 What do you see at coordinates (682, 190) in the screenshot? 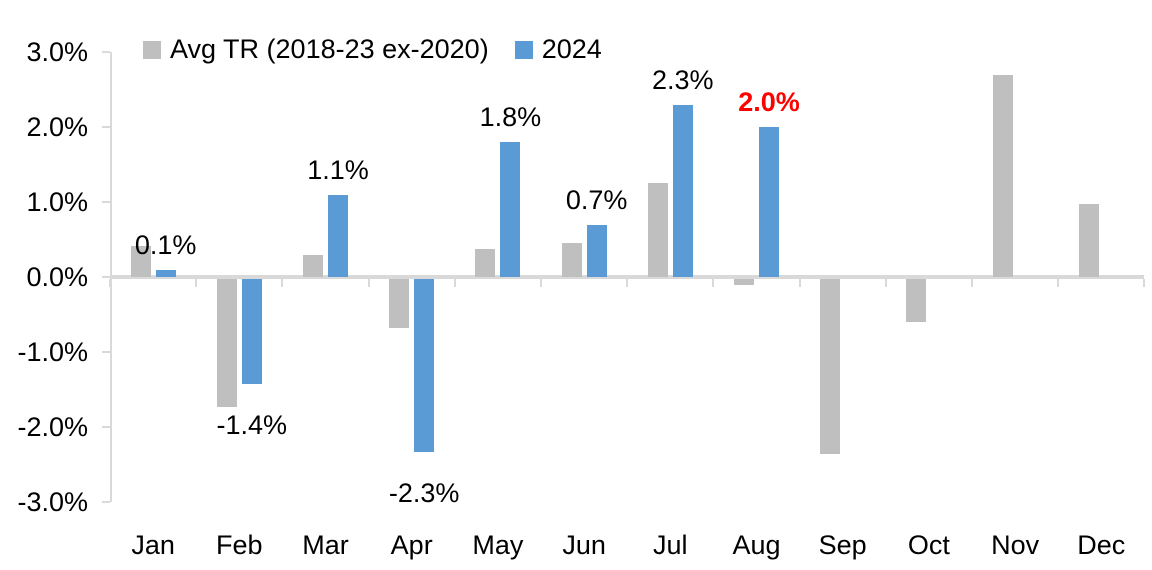
I see `bar-2024-jul` at bounding box center [682, 190].